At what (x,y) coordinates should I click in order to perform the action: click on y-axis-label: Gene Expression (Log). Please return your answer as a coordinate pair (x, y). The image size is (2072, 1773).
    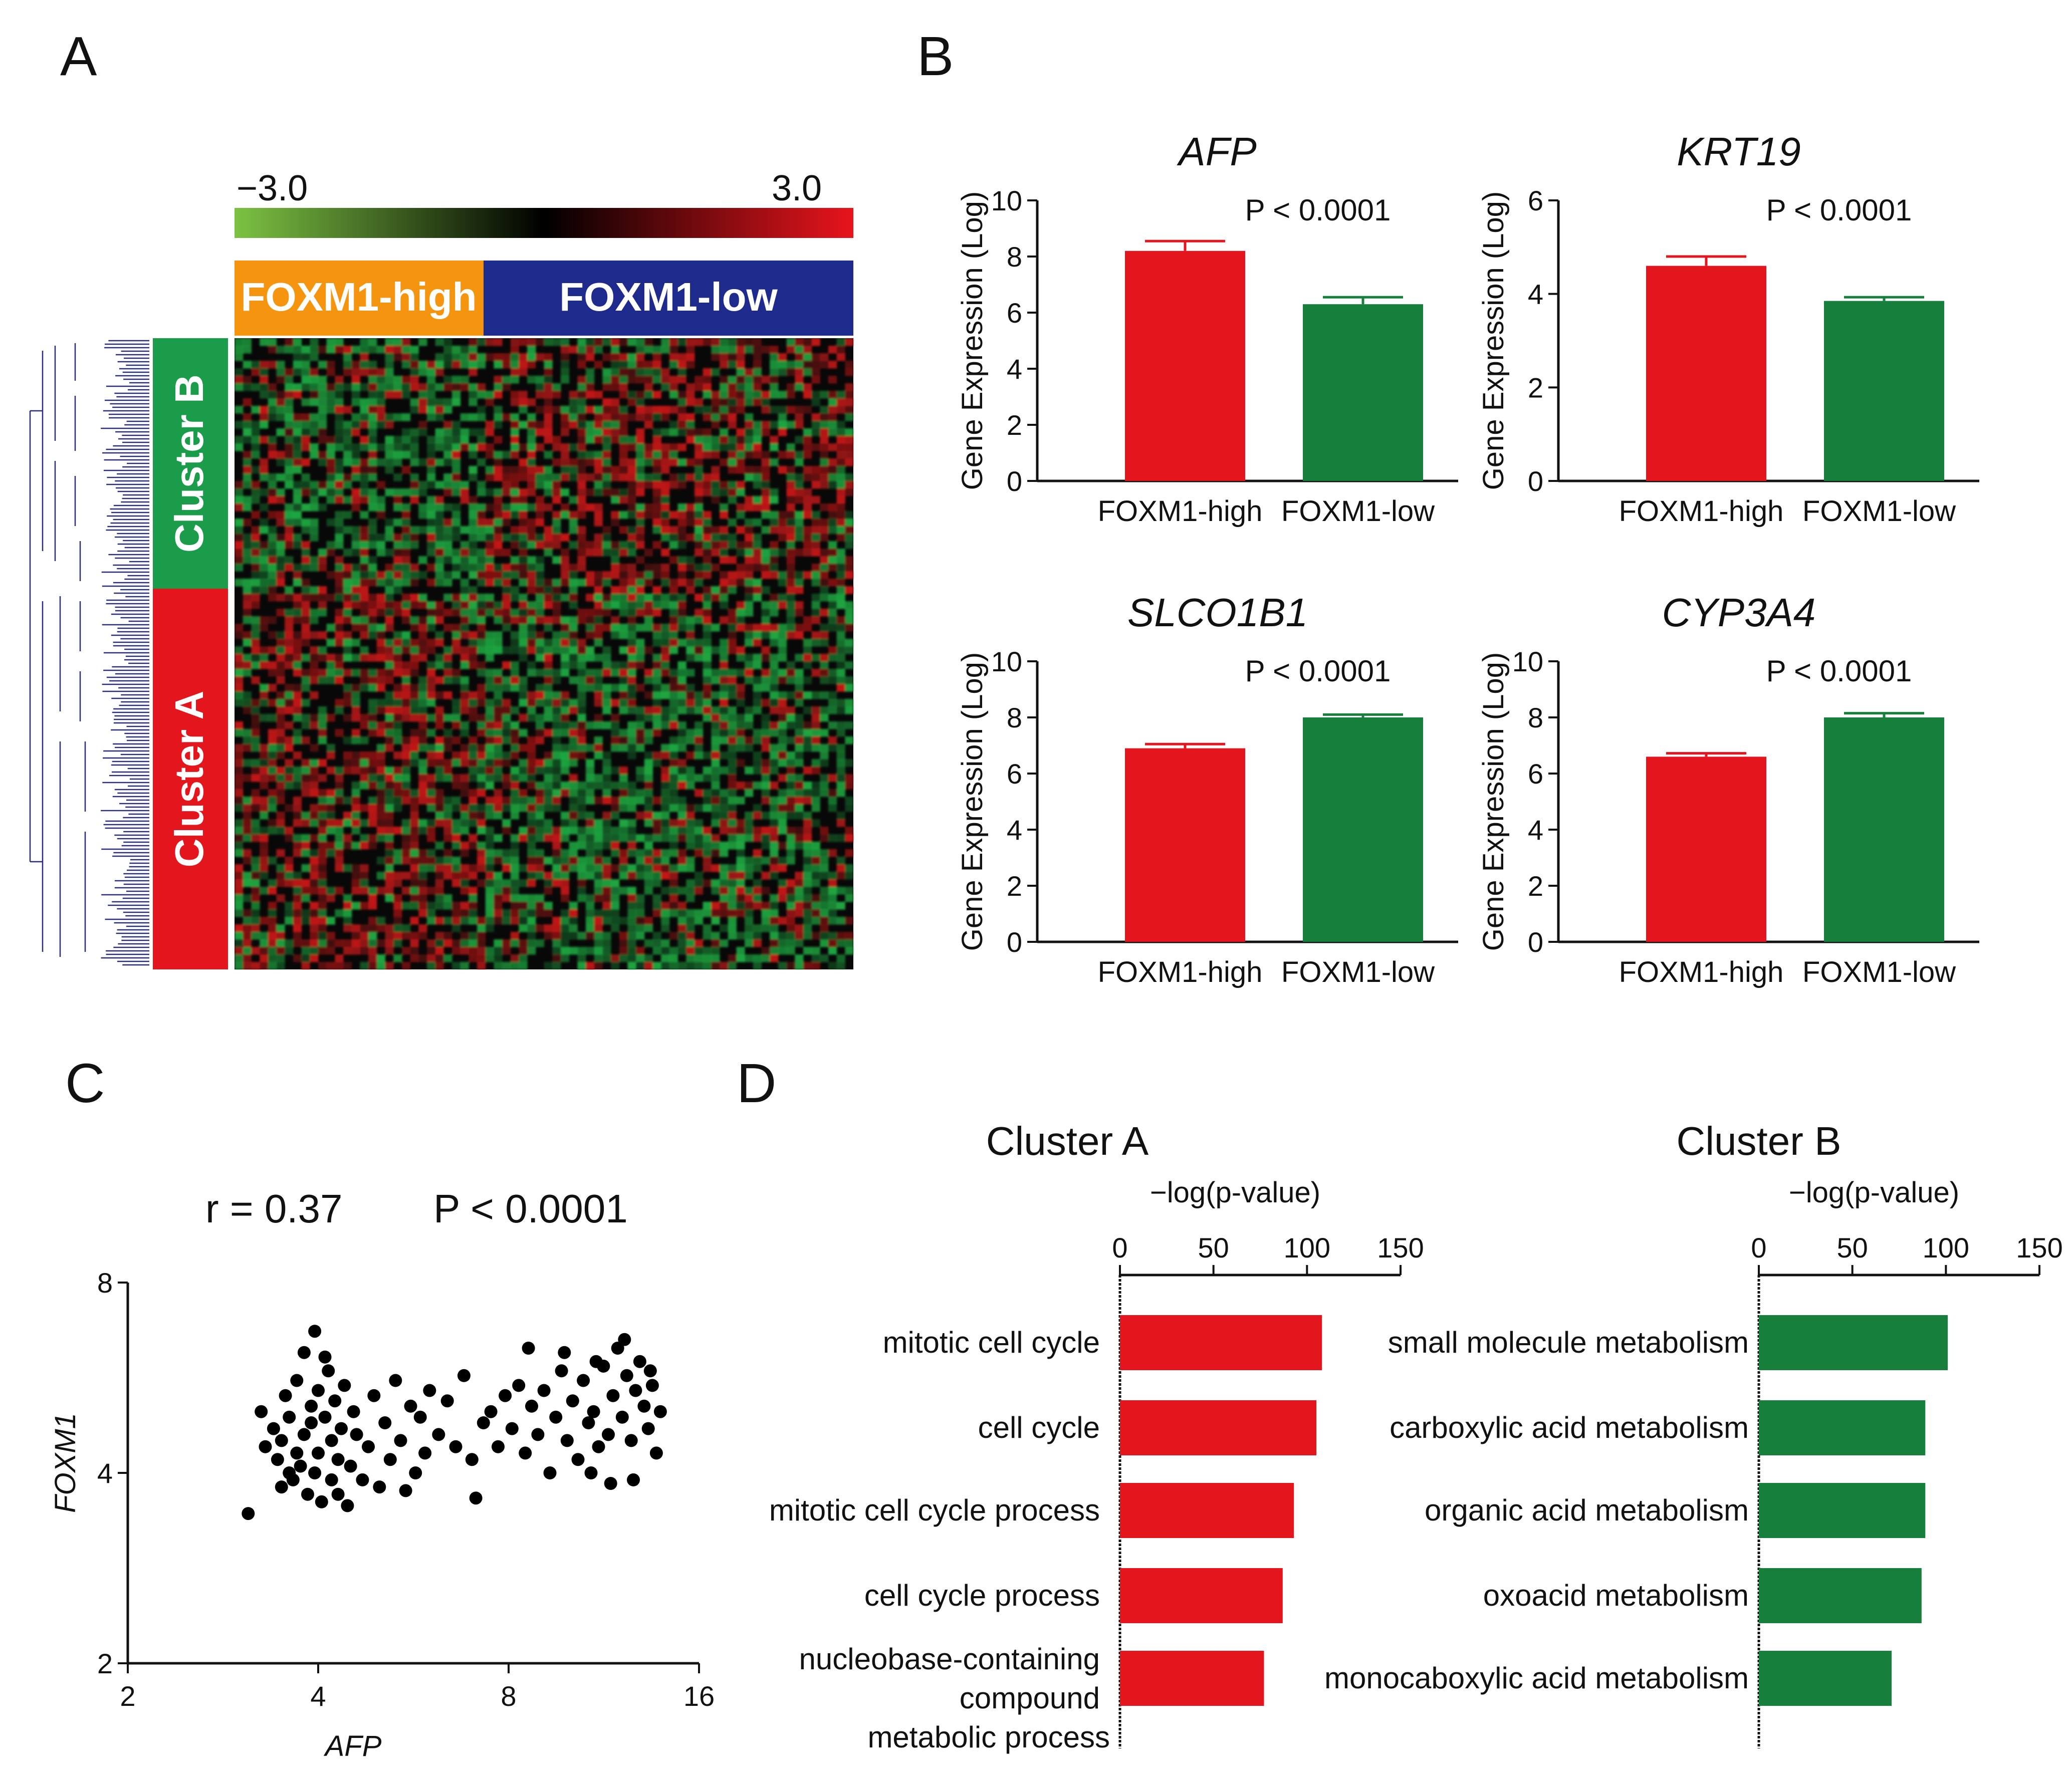
    Looking at the image, I should click on (972, 340).